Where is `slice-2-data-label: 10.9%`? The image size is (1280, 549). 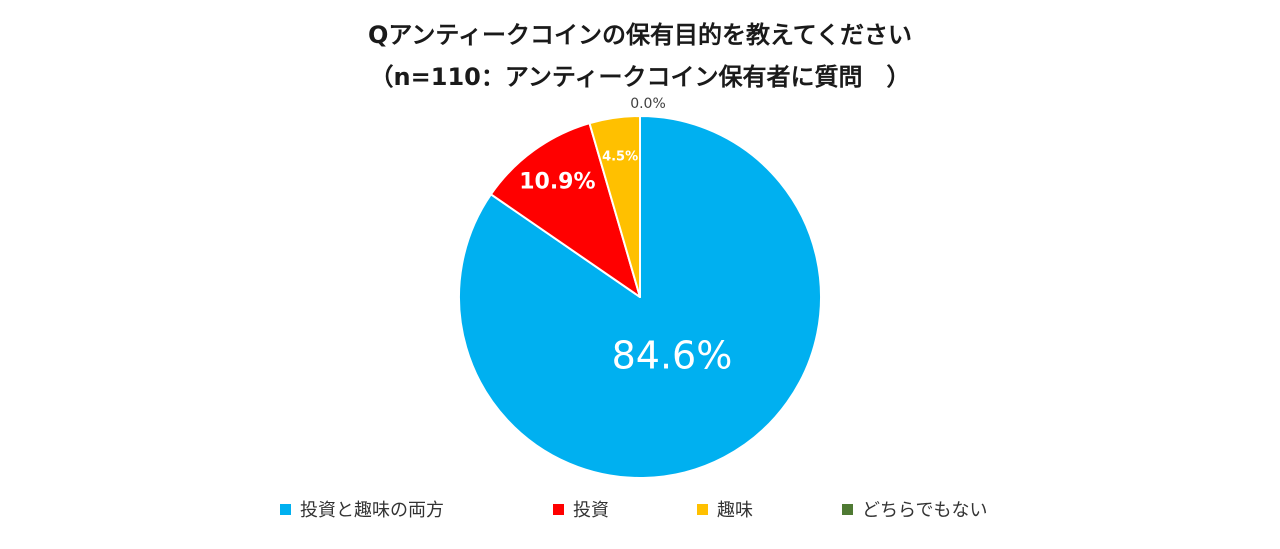 slice-2-data-label: 10.9% is located at coordinates (557, 182).